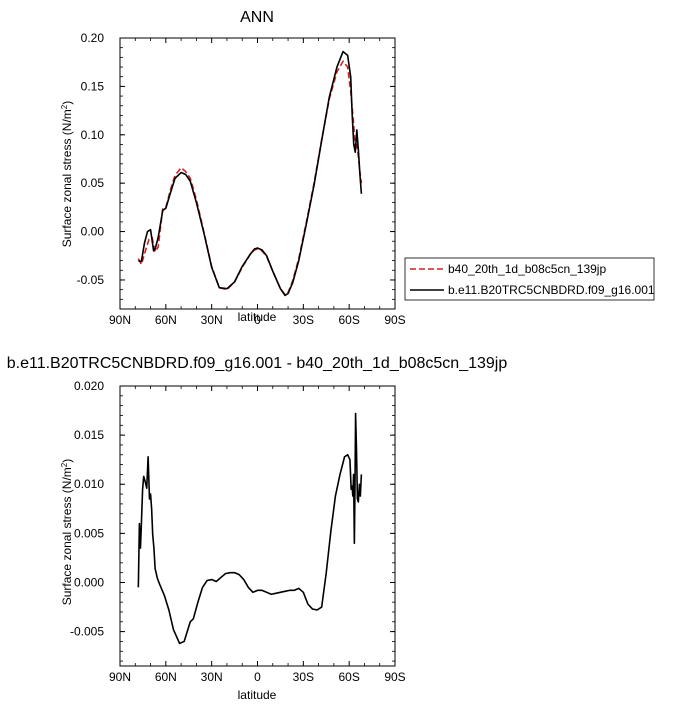  I want to click on top-y-tick-label: 0.00, so click(93, 232).